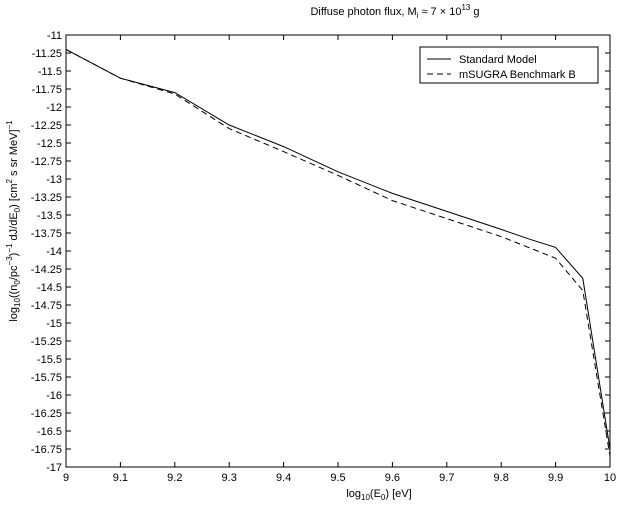  What do you see at coordinates (54, 36) in the screenshot?
I see `y-tick-label: -11` at bounding box center [54, 36].